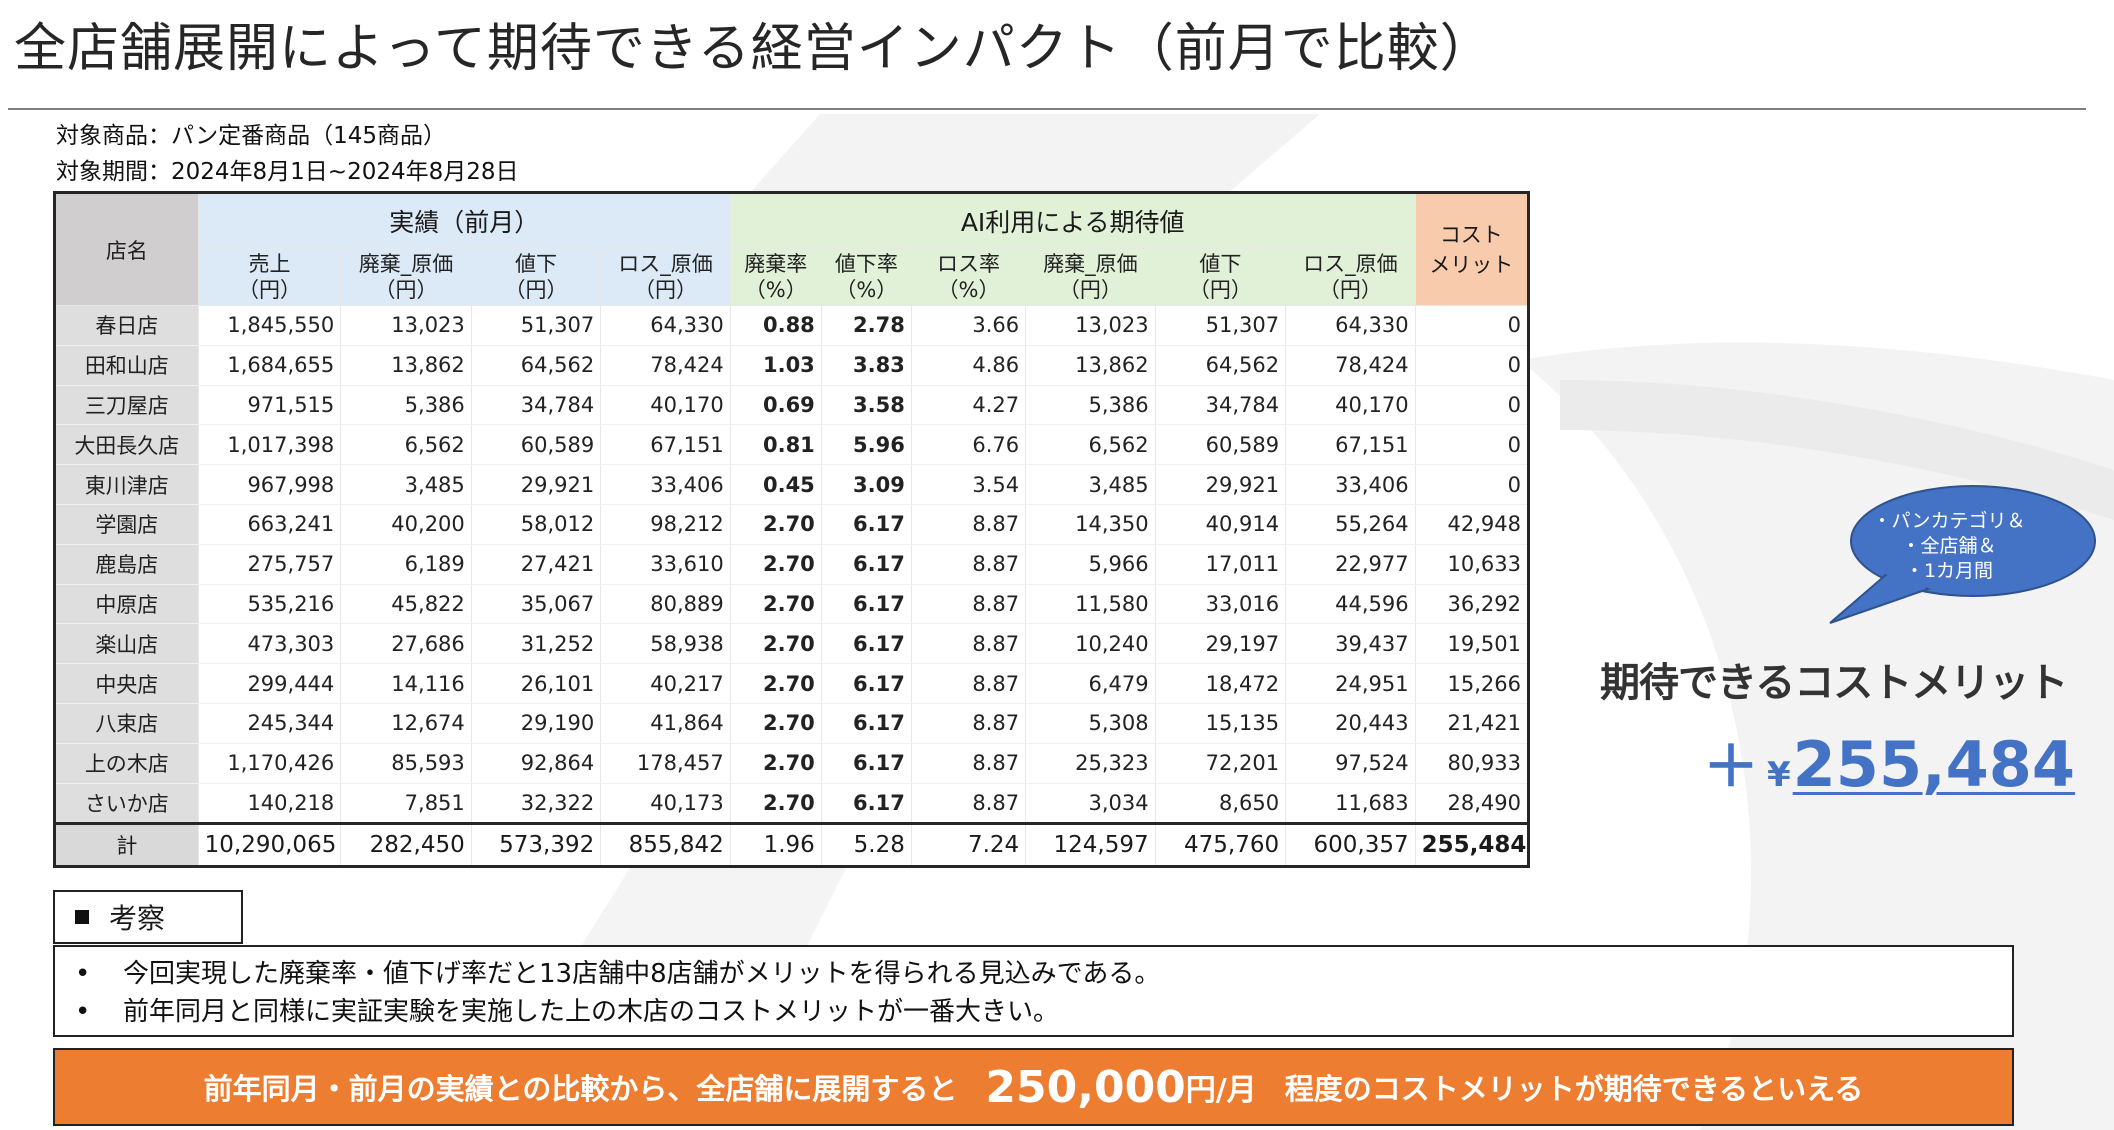 The height and width of the screenshot is (1130, 2114). What do you see at coordinates (269, 763) in the screenshot?
I see `table-cell: 1,170,426` at bounding box center [269, 763].